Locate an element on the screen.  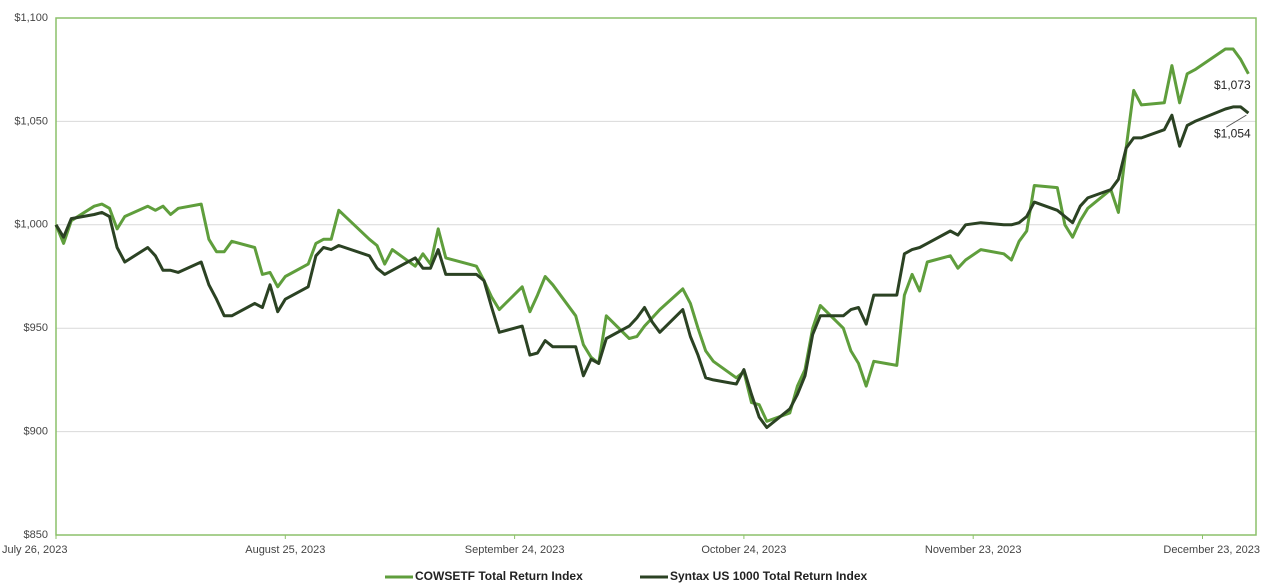
y-tick-label: $850 is located at coordinates (36, 535).